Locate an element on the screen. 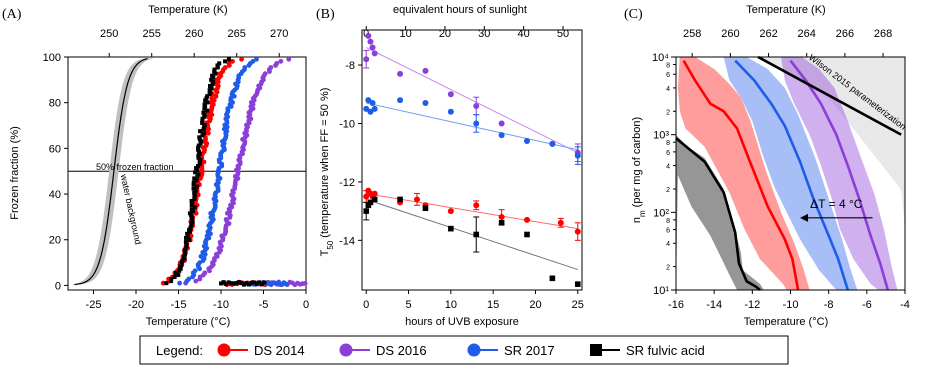 This screenshot has height=365, width=928. panel-c-y-minor-tick-label: 4 is located at coordinates (668, 167).